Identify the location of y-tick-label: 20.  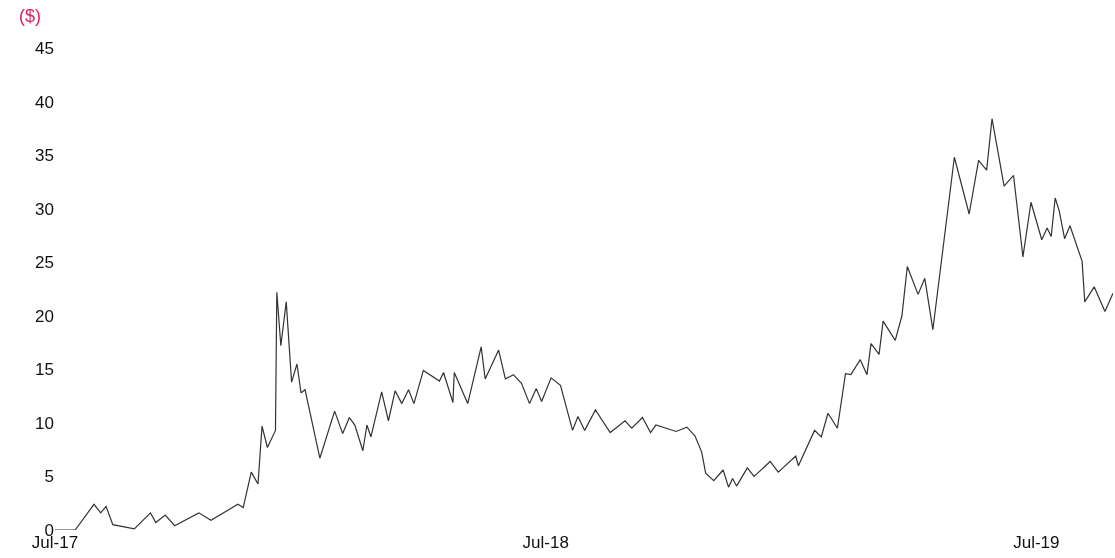
(44, 316).